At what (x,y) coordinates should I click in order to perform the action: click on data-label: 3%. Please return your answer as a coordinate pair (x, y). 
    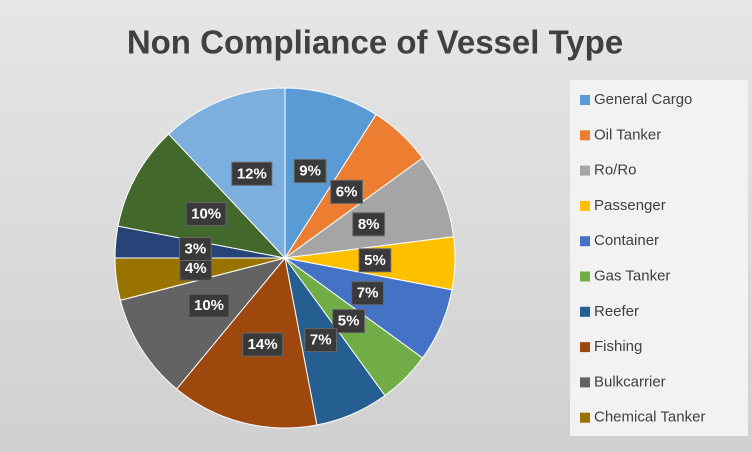
    Looking at the image, I should click on (196, 248).